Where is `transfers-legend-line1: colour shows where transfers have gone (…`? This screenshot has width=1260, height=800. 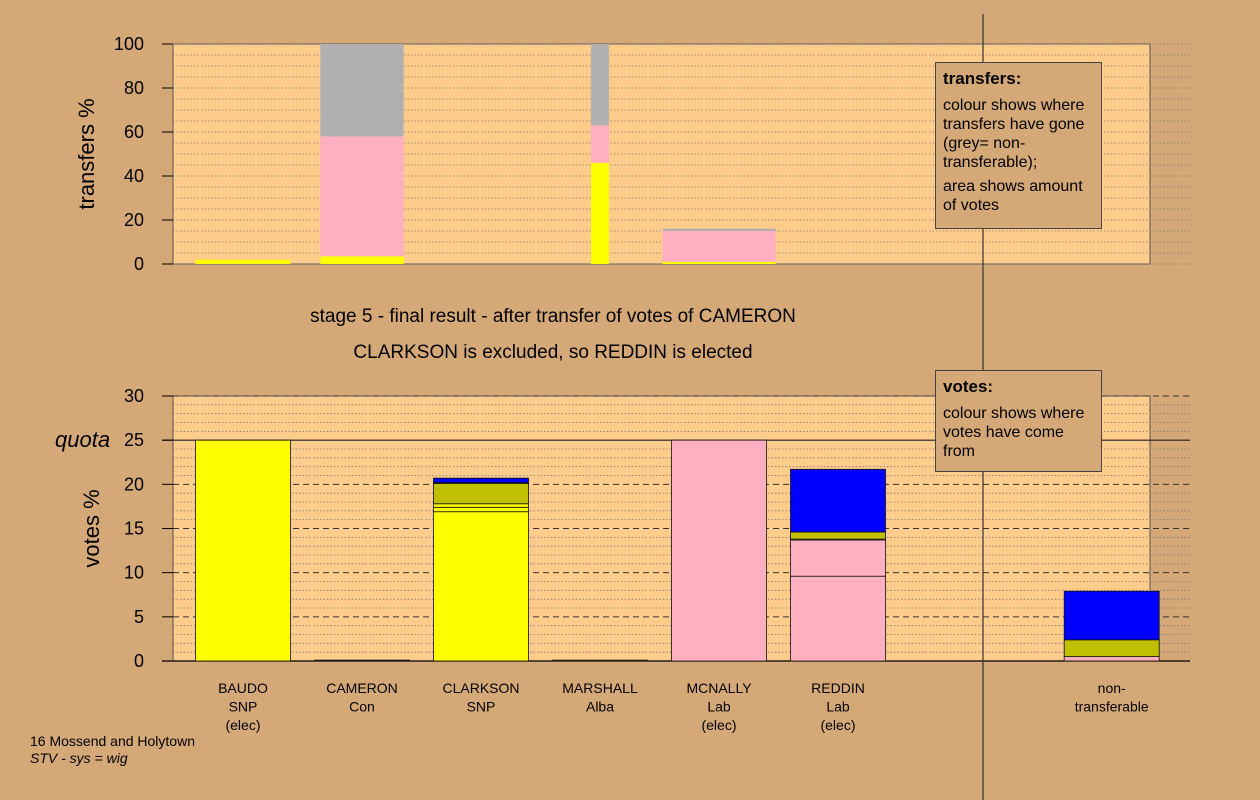 transfers-legend-line1: colour shows where transfers have gone (… is located at coordinates (1014, 134).